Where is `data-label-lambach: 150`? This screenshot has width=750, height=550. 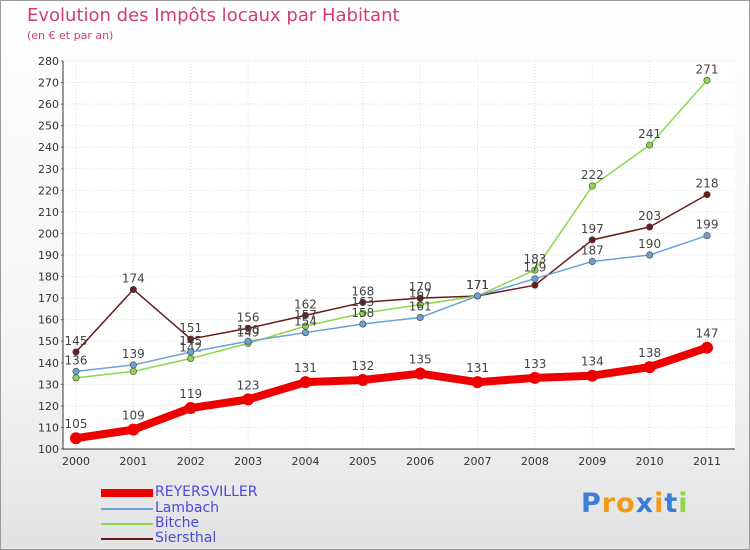
data-label-lambach: 150 is located at coordinates (248, 330).